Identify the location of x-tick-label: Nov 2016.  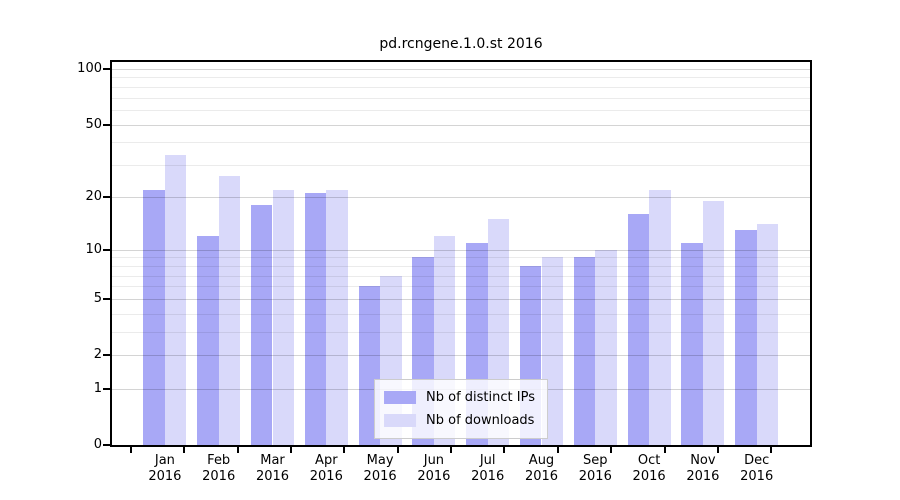
(703, 469).